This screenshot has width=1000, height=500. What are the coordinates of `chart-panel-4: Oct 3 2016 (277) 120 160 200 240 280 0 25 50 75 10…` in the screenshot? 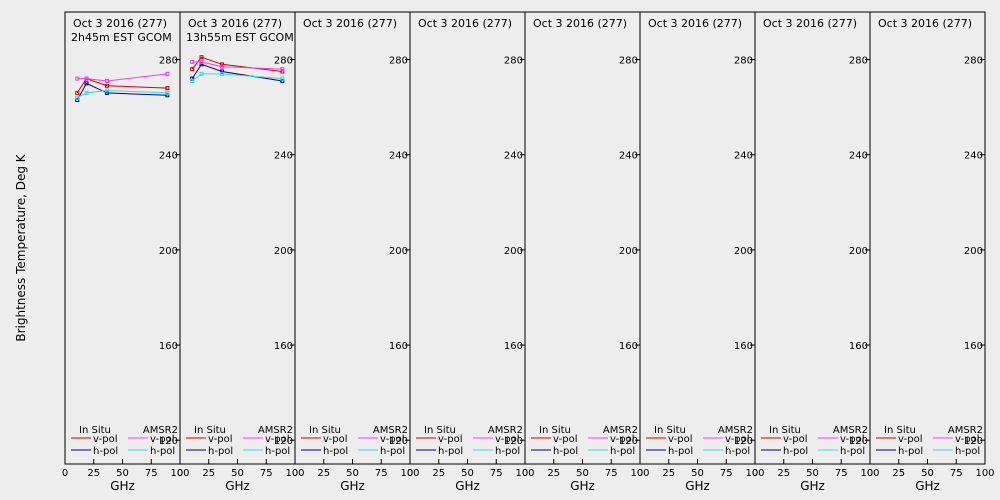 It's located at (471, 252).